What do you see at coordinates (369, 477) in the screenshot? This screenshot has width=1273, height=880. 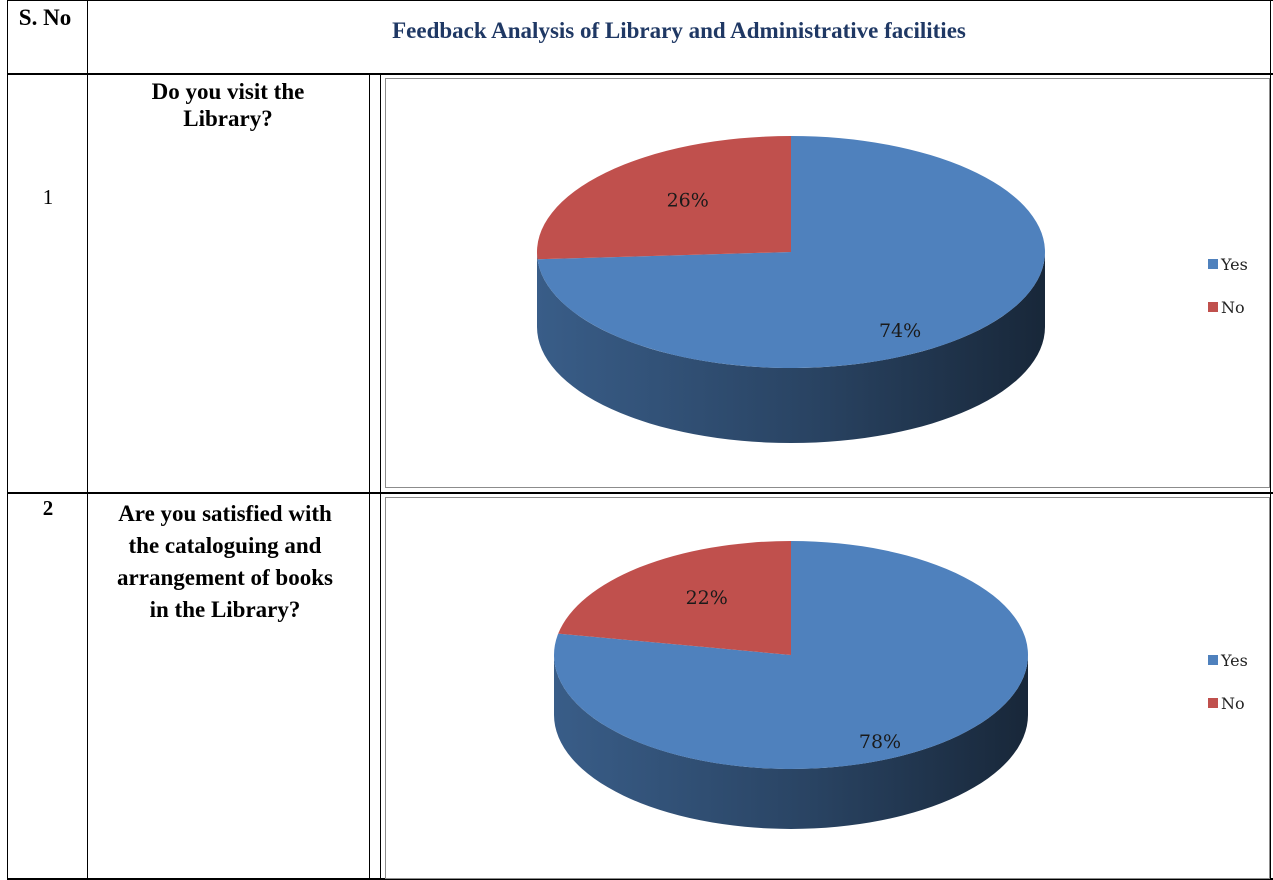 I see `table-border-question` at bounding box center [369, 477].